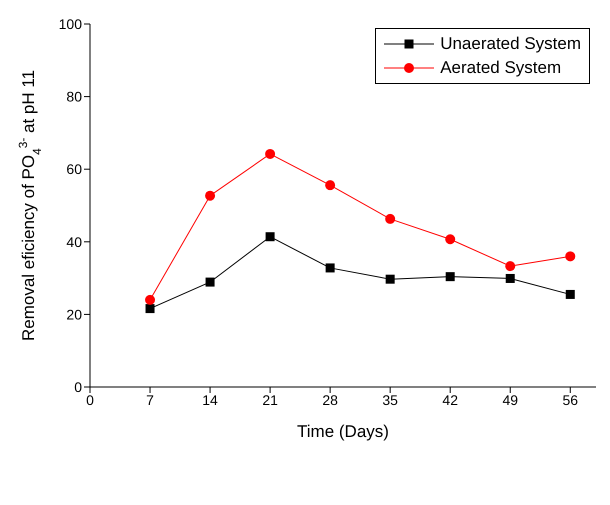  Describe the element at coordinates (330, 400) in the screenshot. I see `x-tick-label: 28` at that location.